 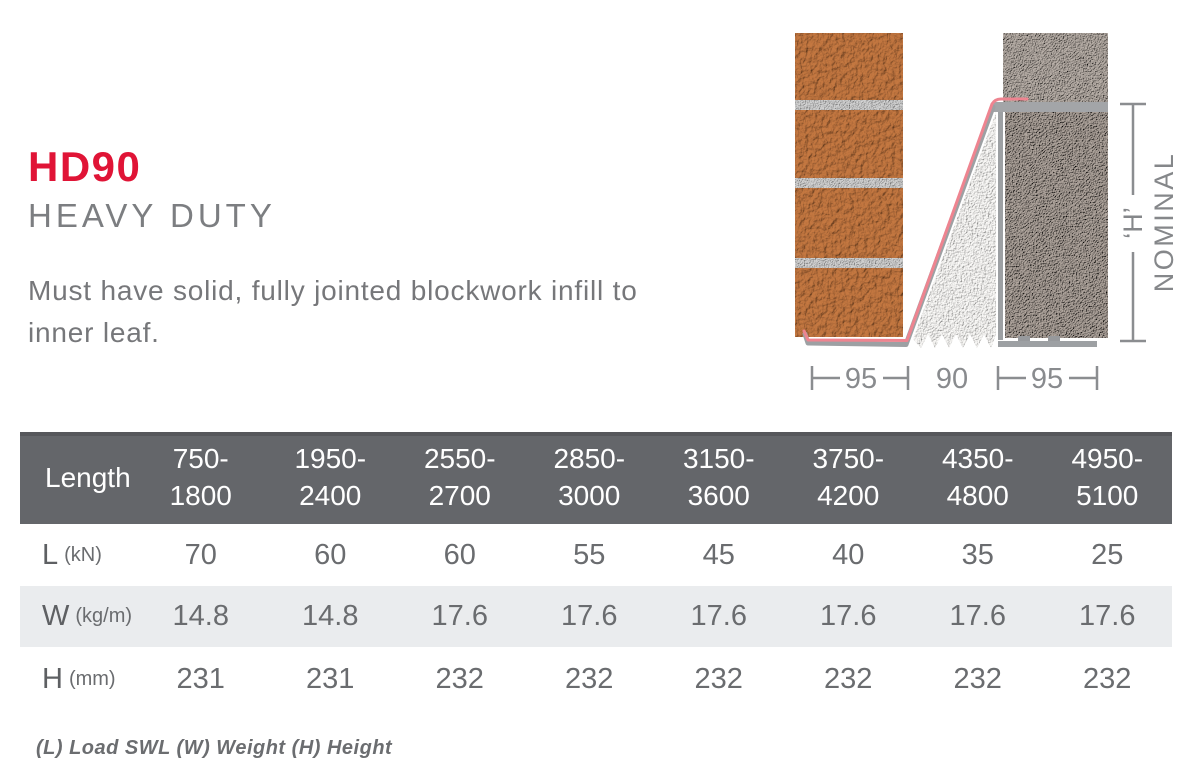 I want to click on range-bottom: 5100, so click(x=1107, y=495).